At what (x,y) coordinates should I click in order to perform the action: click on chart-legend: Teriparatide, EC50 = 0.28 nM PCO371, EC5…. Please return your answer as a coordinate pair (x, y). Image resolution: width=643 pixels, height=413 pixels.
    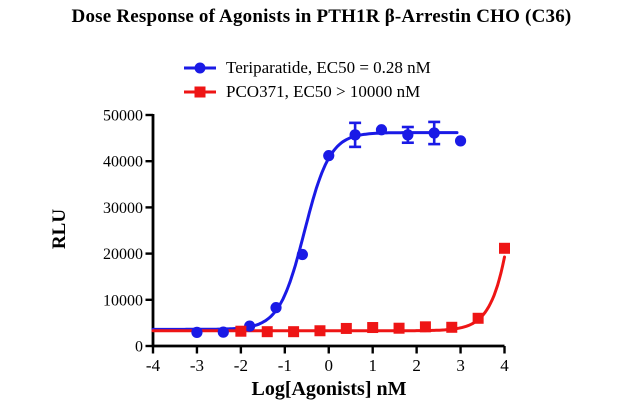
    Looking at the image, I should click on (307, 80).